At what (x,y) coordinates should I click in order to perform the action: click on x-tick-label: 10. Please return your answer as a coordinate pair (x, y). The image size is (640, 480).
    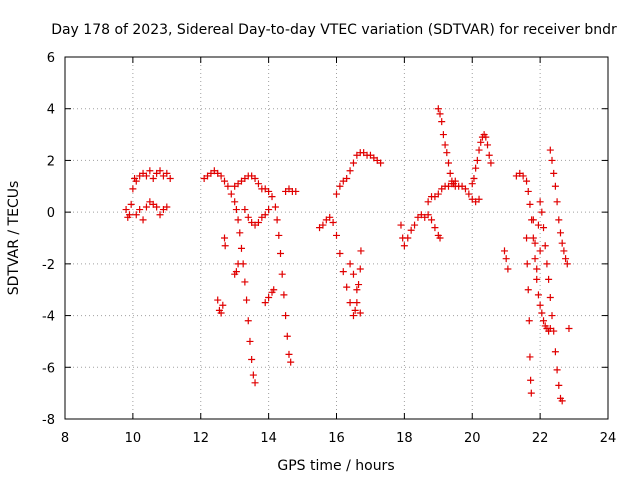
    Looking at the image, I should click on (133, 438).